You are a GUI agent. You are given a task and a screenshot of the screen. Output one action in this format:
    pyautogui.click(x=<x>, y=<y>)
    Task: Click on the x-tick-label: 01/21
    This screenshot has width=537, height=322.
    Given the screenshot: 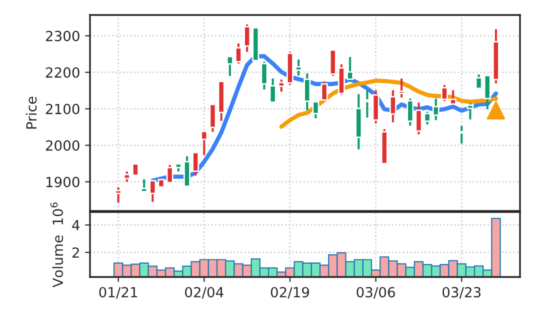 What is the action you would take?
    pyautogui.click(x=118, y=292)
    